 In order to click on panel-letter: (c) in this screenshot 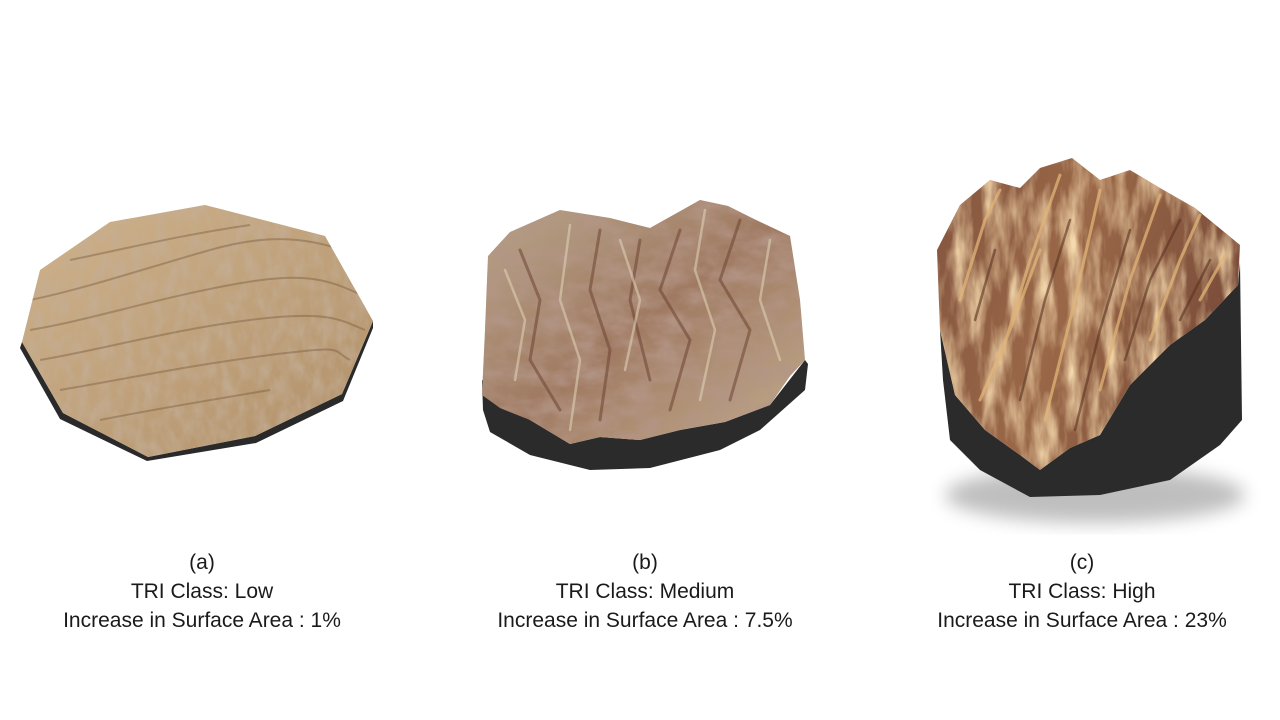, I will do `click(1082, 562)`.